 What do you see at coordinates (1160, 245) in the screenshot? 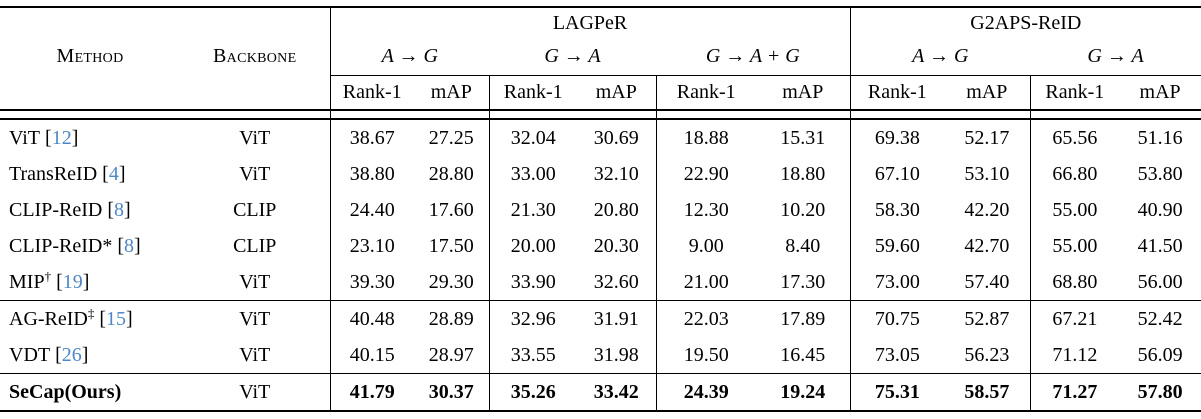
I see `value-cell: 41.50` at bounding box center [1160, 245].